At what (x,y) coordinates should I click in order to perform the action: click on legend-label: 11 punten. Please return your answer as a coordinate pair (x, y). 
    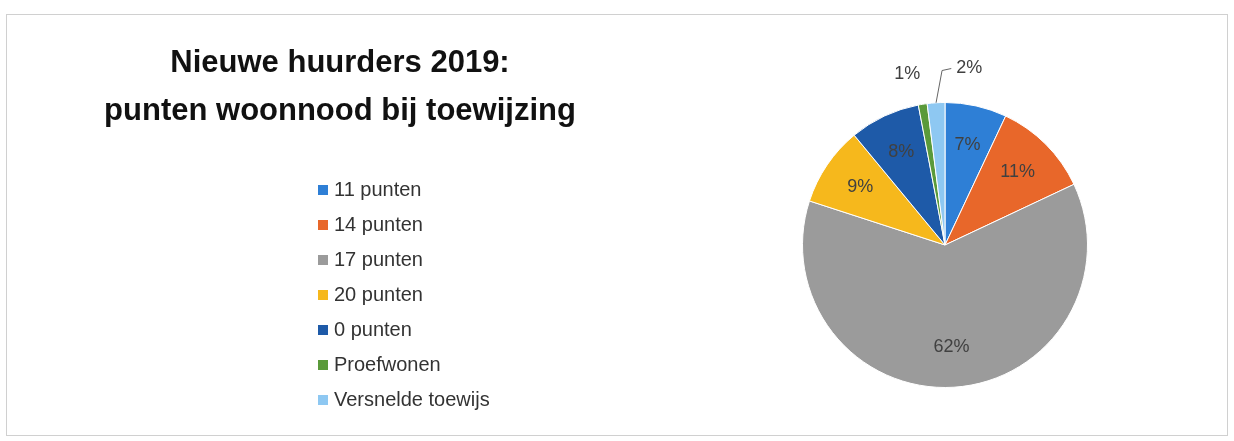
    Looking at the image, I should click on (378, 189).